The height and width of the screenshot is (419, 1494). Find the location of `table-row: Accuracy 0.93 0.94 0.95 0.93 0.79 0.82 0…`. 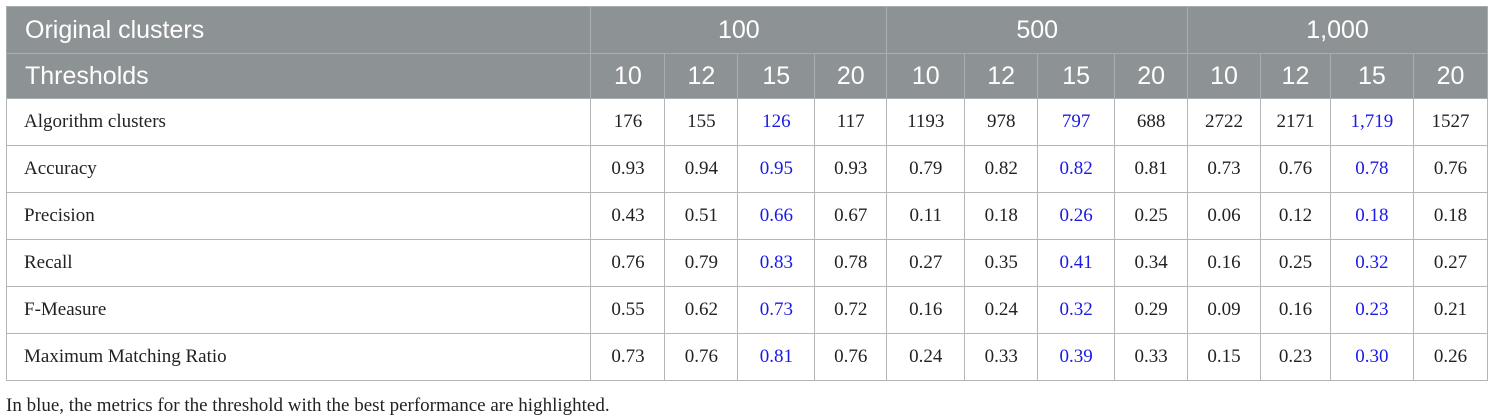

table-row: Accuracy 0.93 0.94 0.95 0.93 0.79 0.82 0… is located at coordinates (747, 169).